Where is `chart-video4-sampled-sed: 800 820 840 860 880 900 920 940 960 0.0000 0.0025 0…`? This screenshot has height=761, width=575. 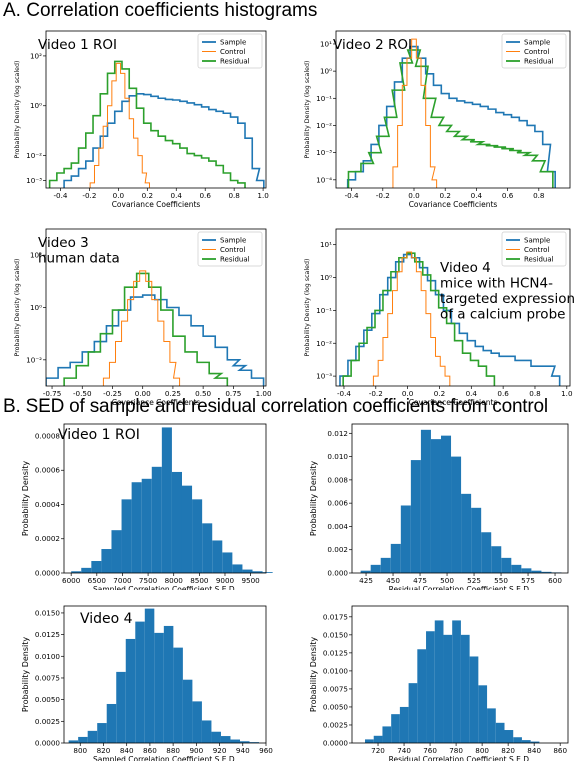 chart-video4-sampled-sed: 800 820 840 860 880 900 920 940 960 0.0000 0.0025 0… is located at coordinates (147, 683).